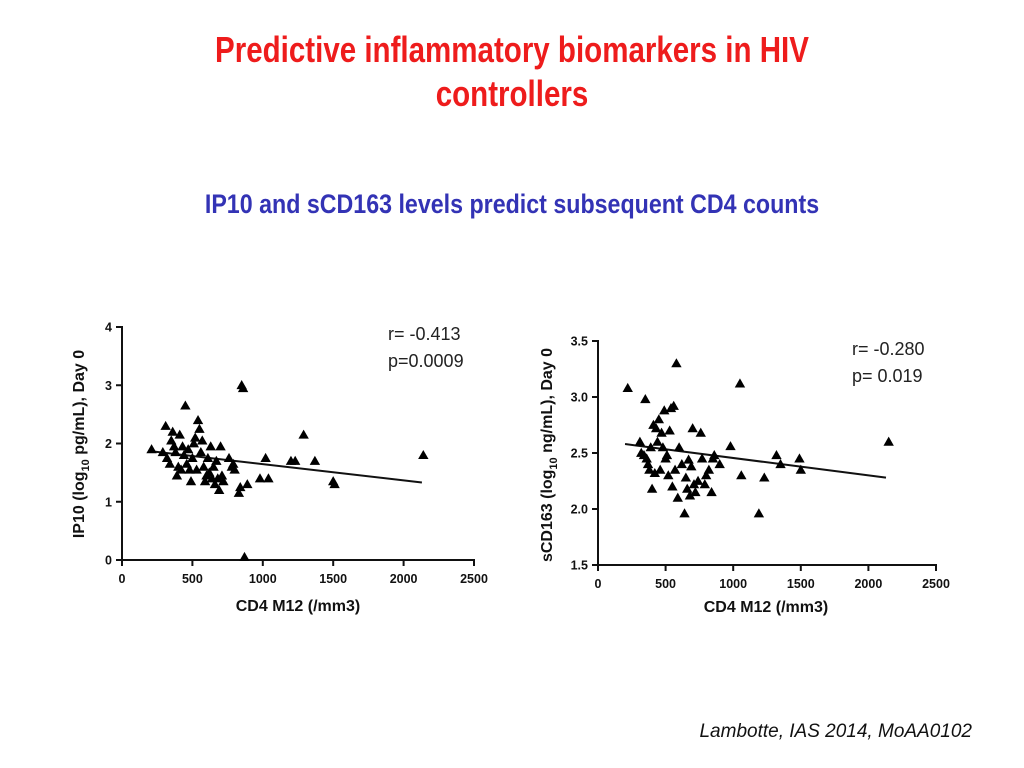 This screenshot has height=768, width=1024. I want to click on scd163-y-axis-title-sub: 10, so click(554, 463).